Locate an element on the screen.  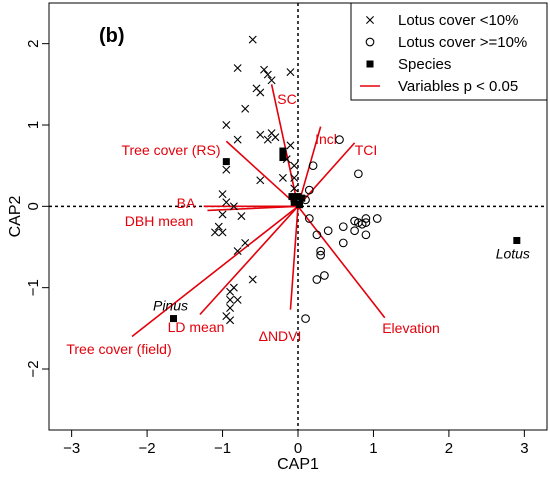
variable-label: SC is located at coordinates (286, 99).